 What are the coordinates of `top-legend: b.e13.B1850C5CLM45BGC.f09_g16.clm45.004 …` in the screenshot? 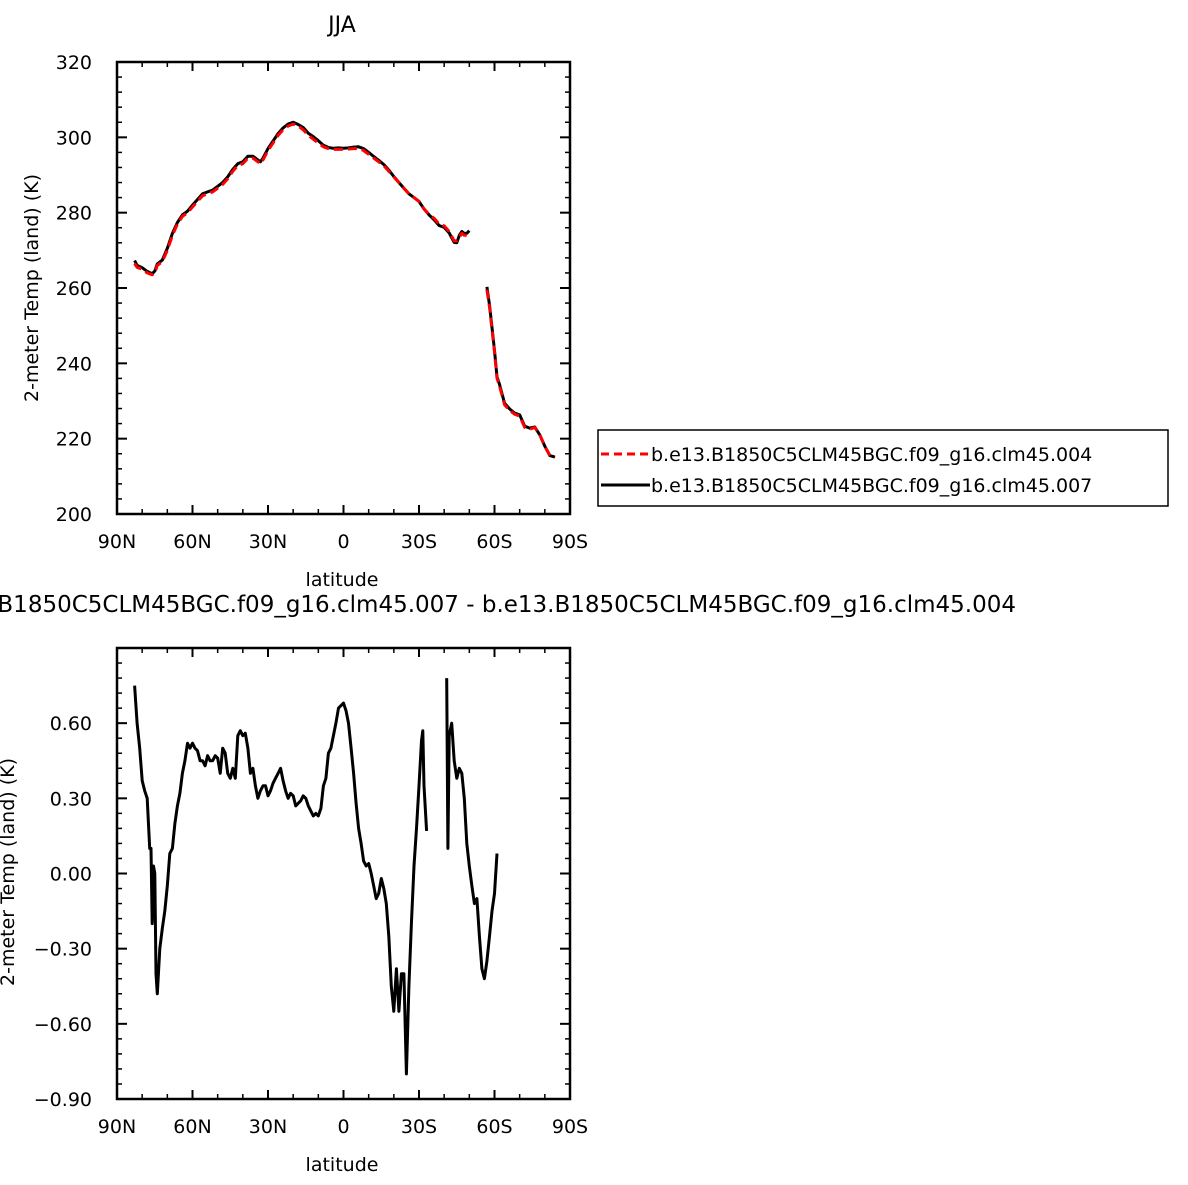 It's located at (883, 468).